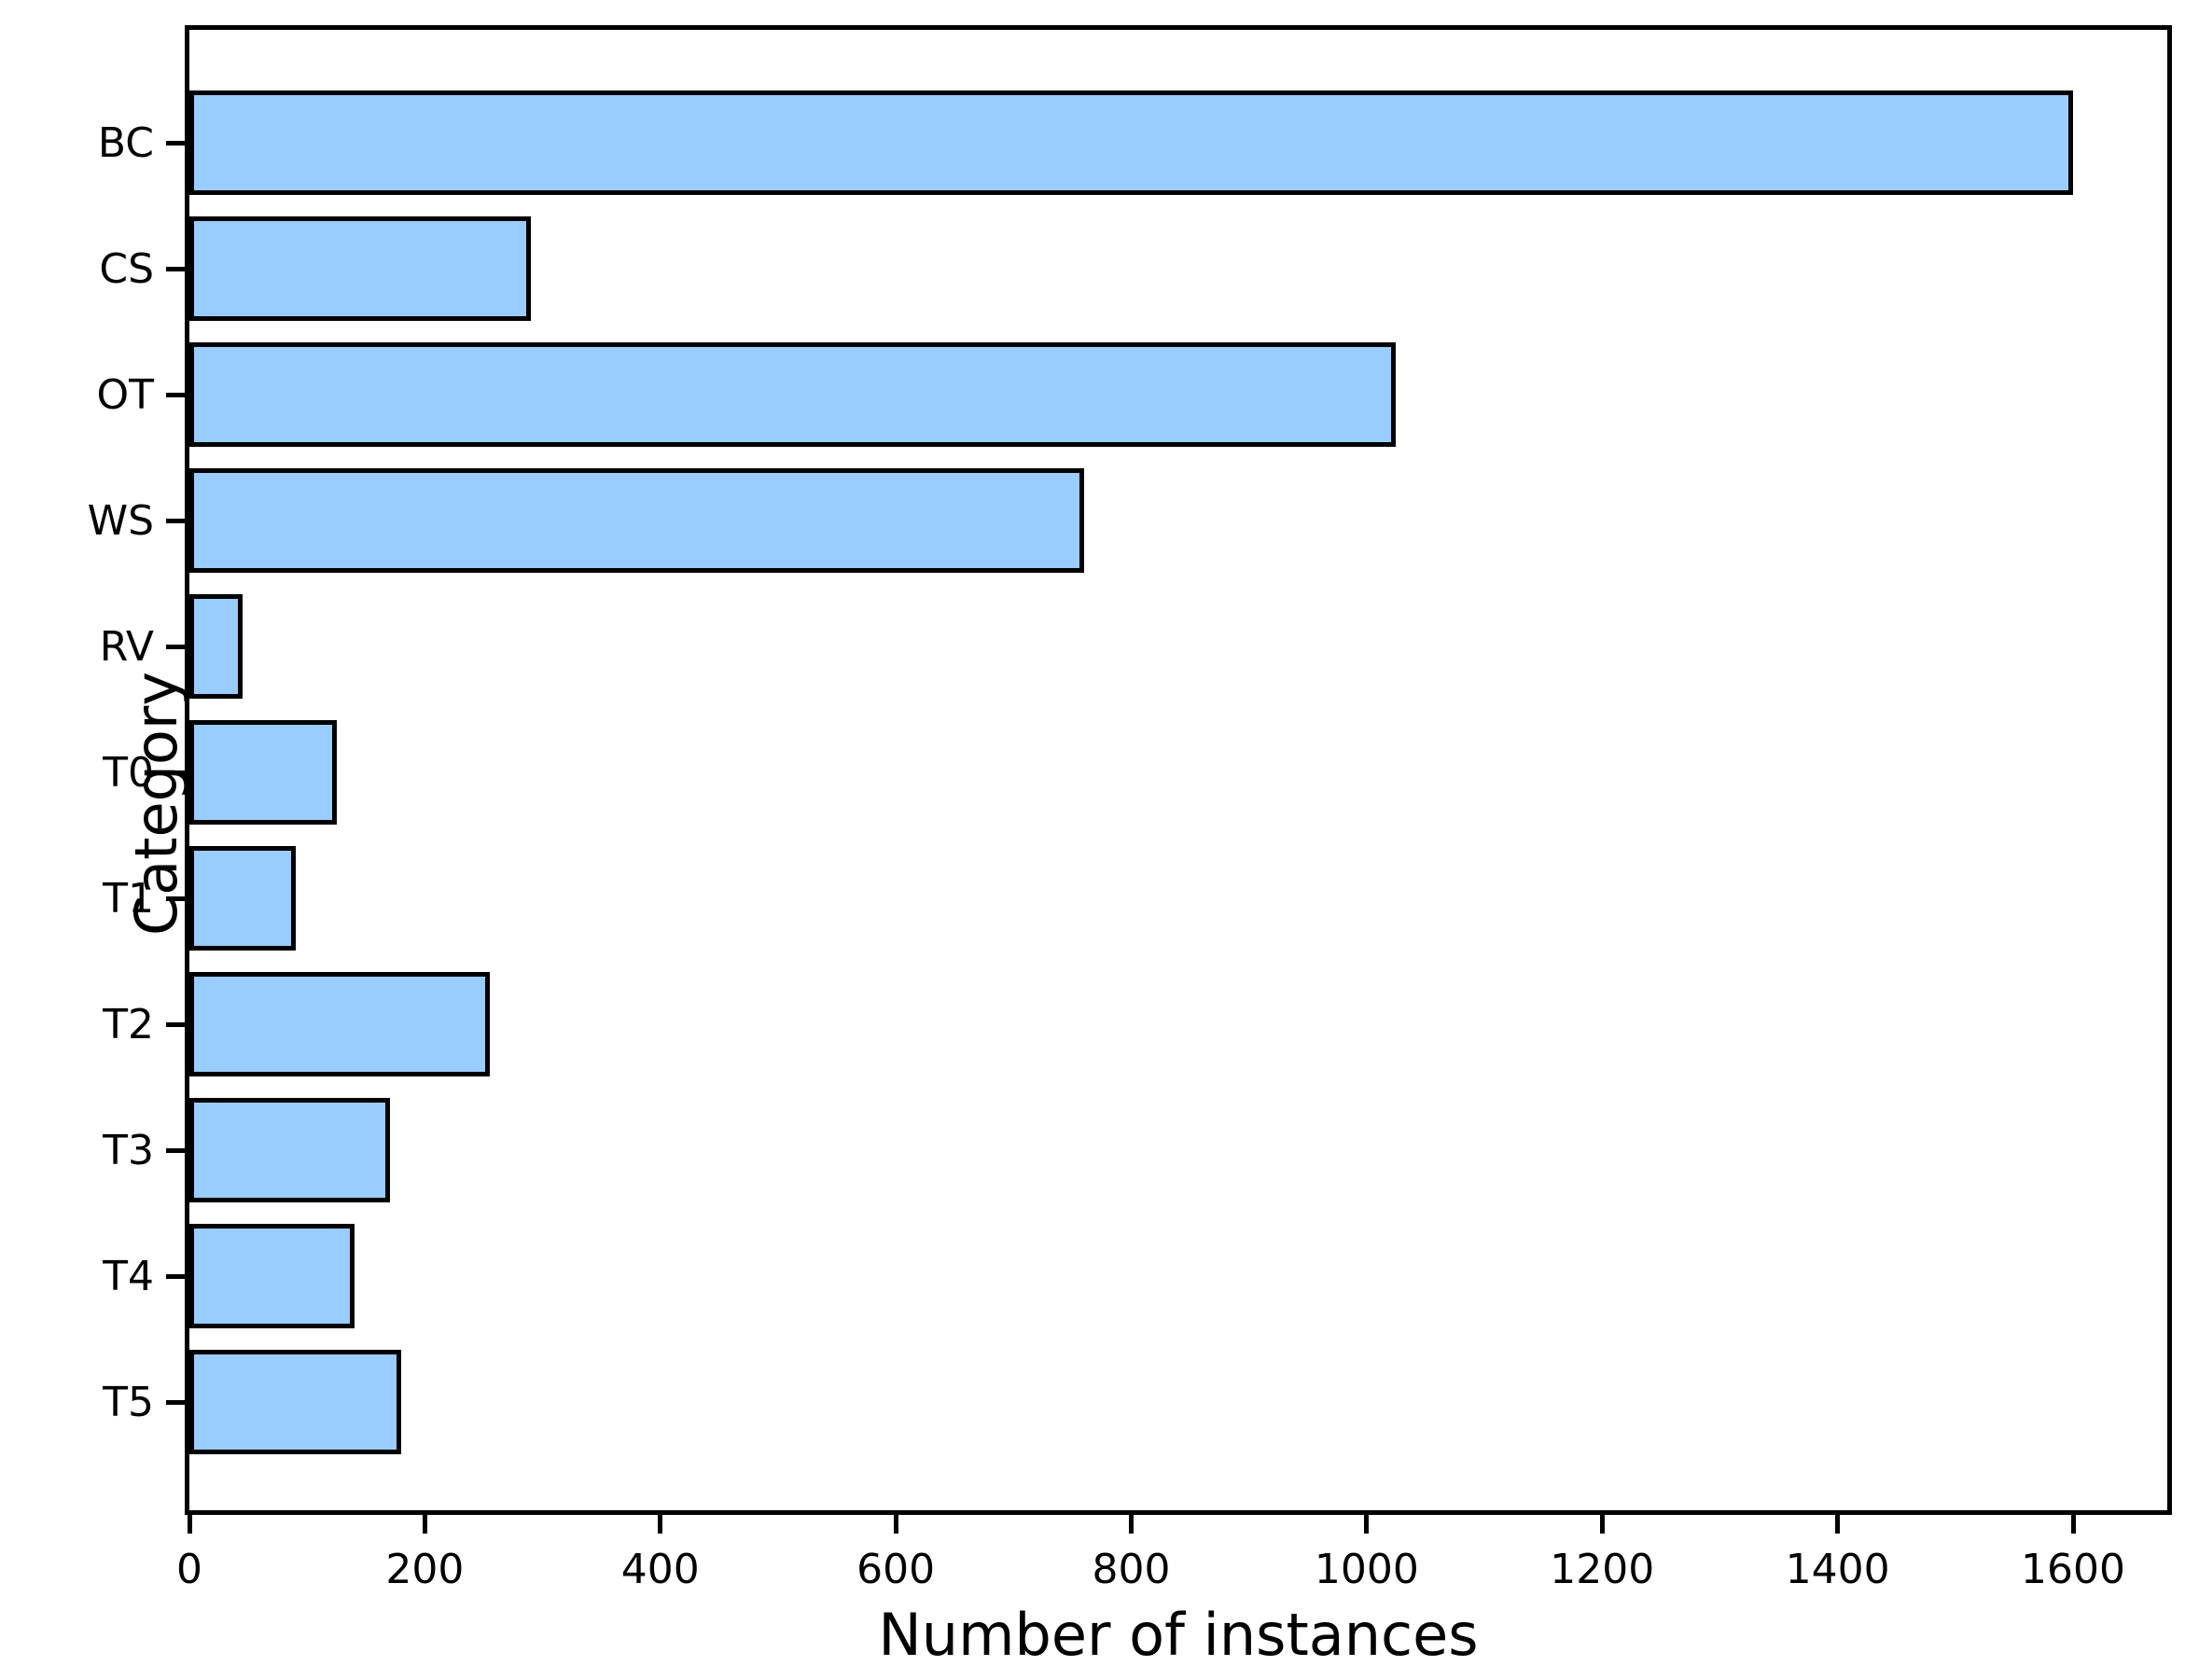  What do you see at coordinates (125, 395) in the screenshot?
I see `y-tick-label: OT` at bounding box center [125, 395].